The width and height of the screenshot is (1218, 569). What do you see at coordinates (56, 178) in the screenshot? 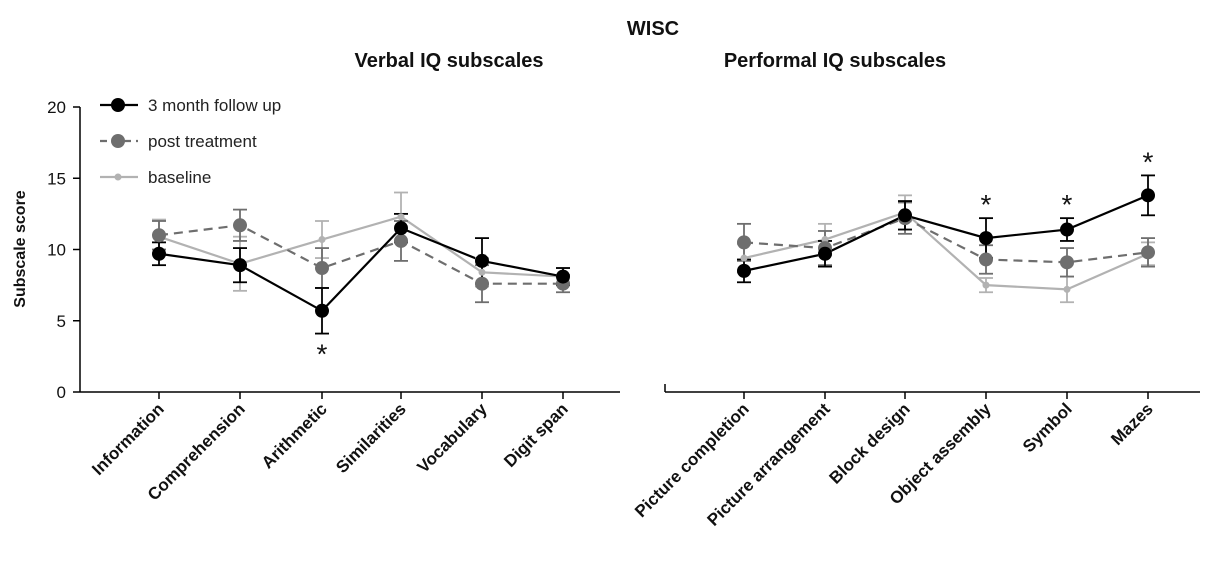
I see `y-tick-label: 15` at bounding box center [56, 178].